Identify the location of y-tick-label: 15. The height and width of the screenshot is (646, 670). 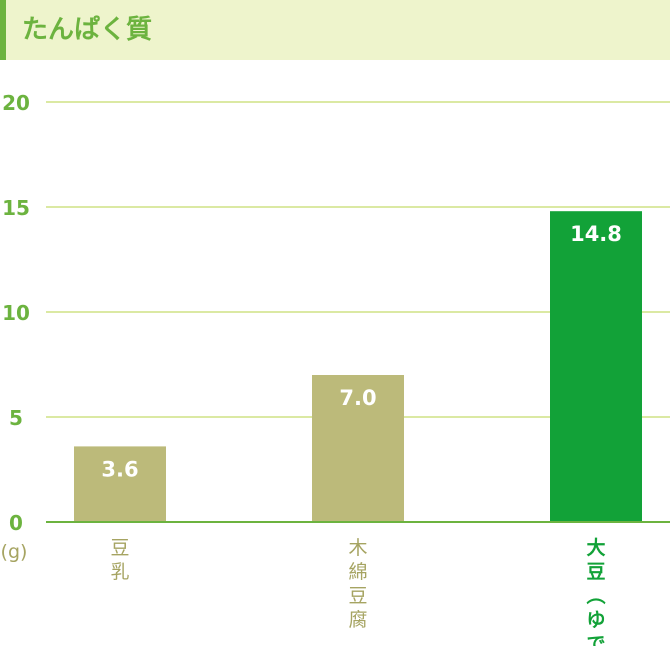
(16, 208).